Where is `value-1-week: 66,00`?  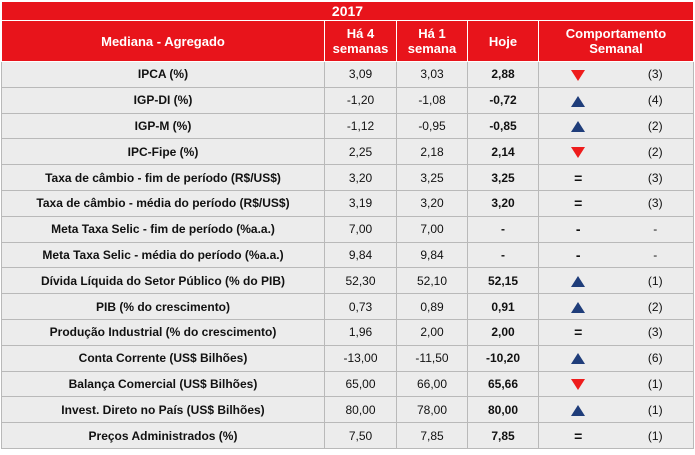 value-1-week: 66,00 is located at coordinates (432, 384).